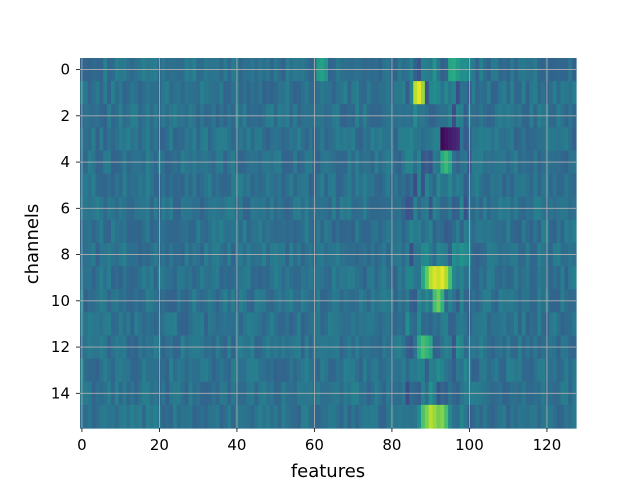  What do you see at coordinates (60, 393) in the screenshot?
I see `y-tick-label: 14` at bounding box center [60, 393].